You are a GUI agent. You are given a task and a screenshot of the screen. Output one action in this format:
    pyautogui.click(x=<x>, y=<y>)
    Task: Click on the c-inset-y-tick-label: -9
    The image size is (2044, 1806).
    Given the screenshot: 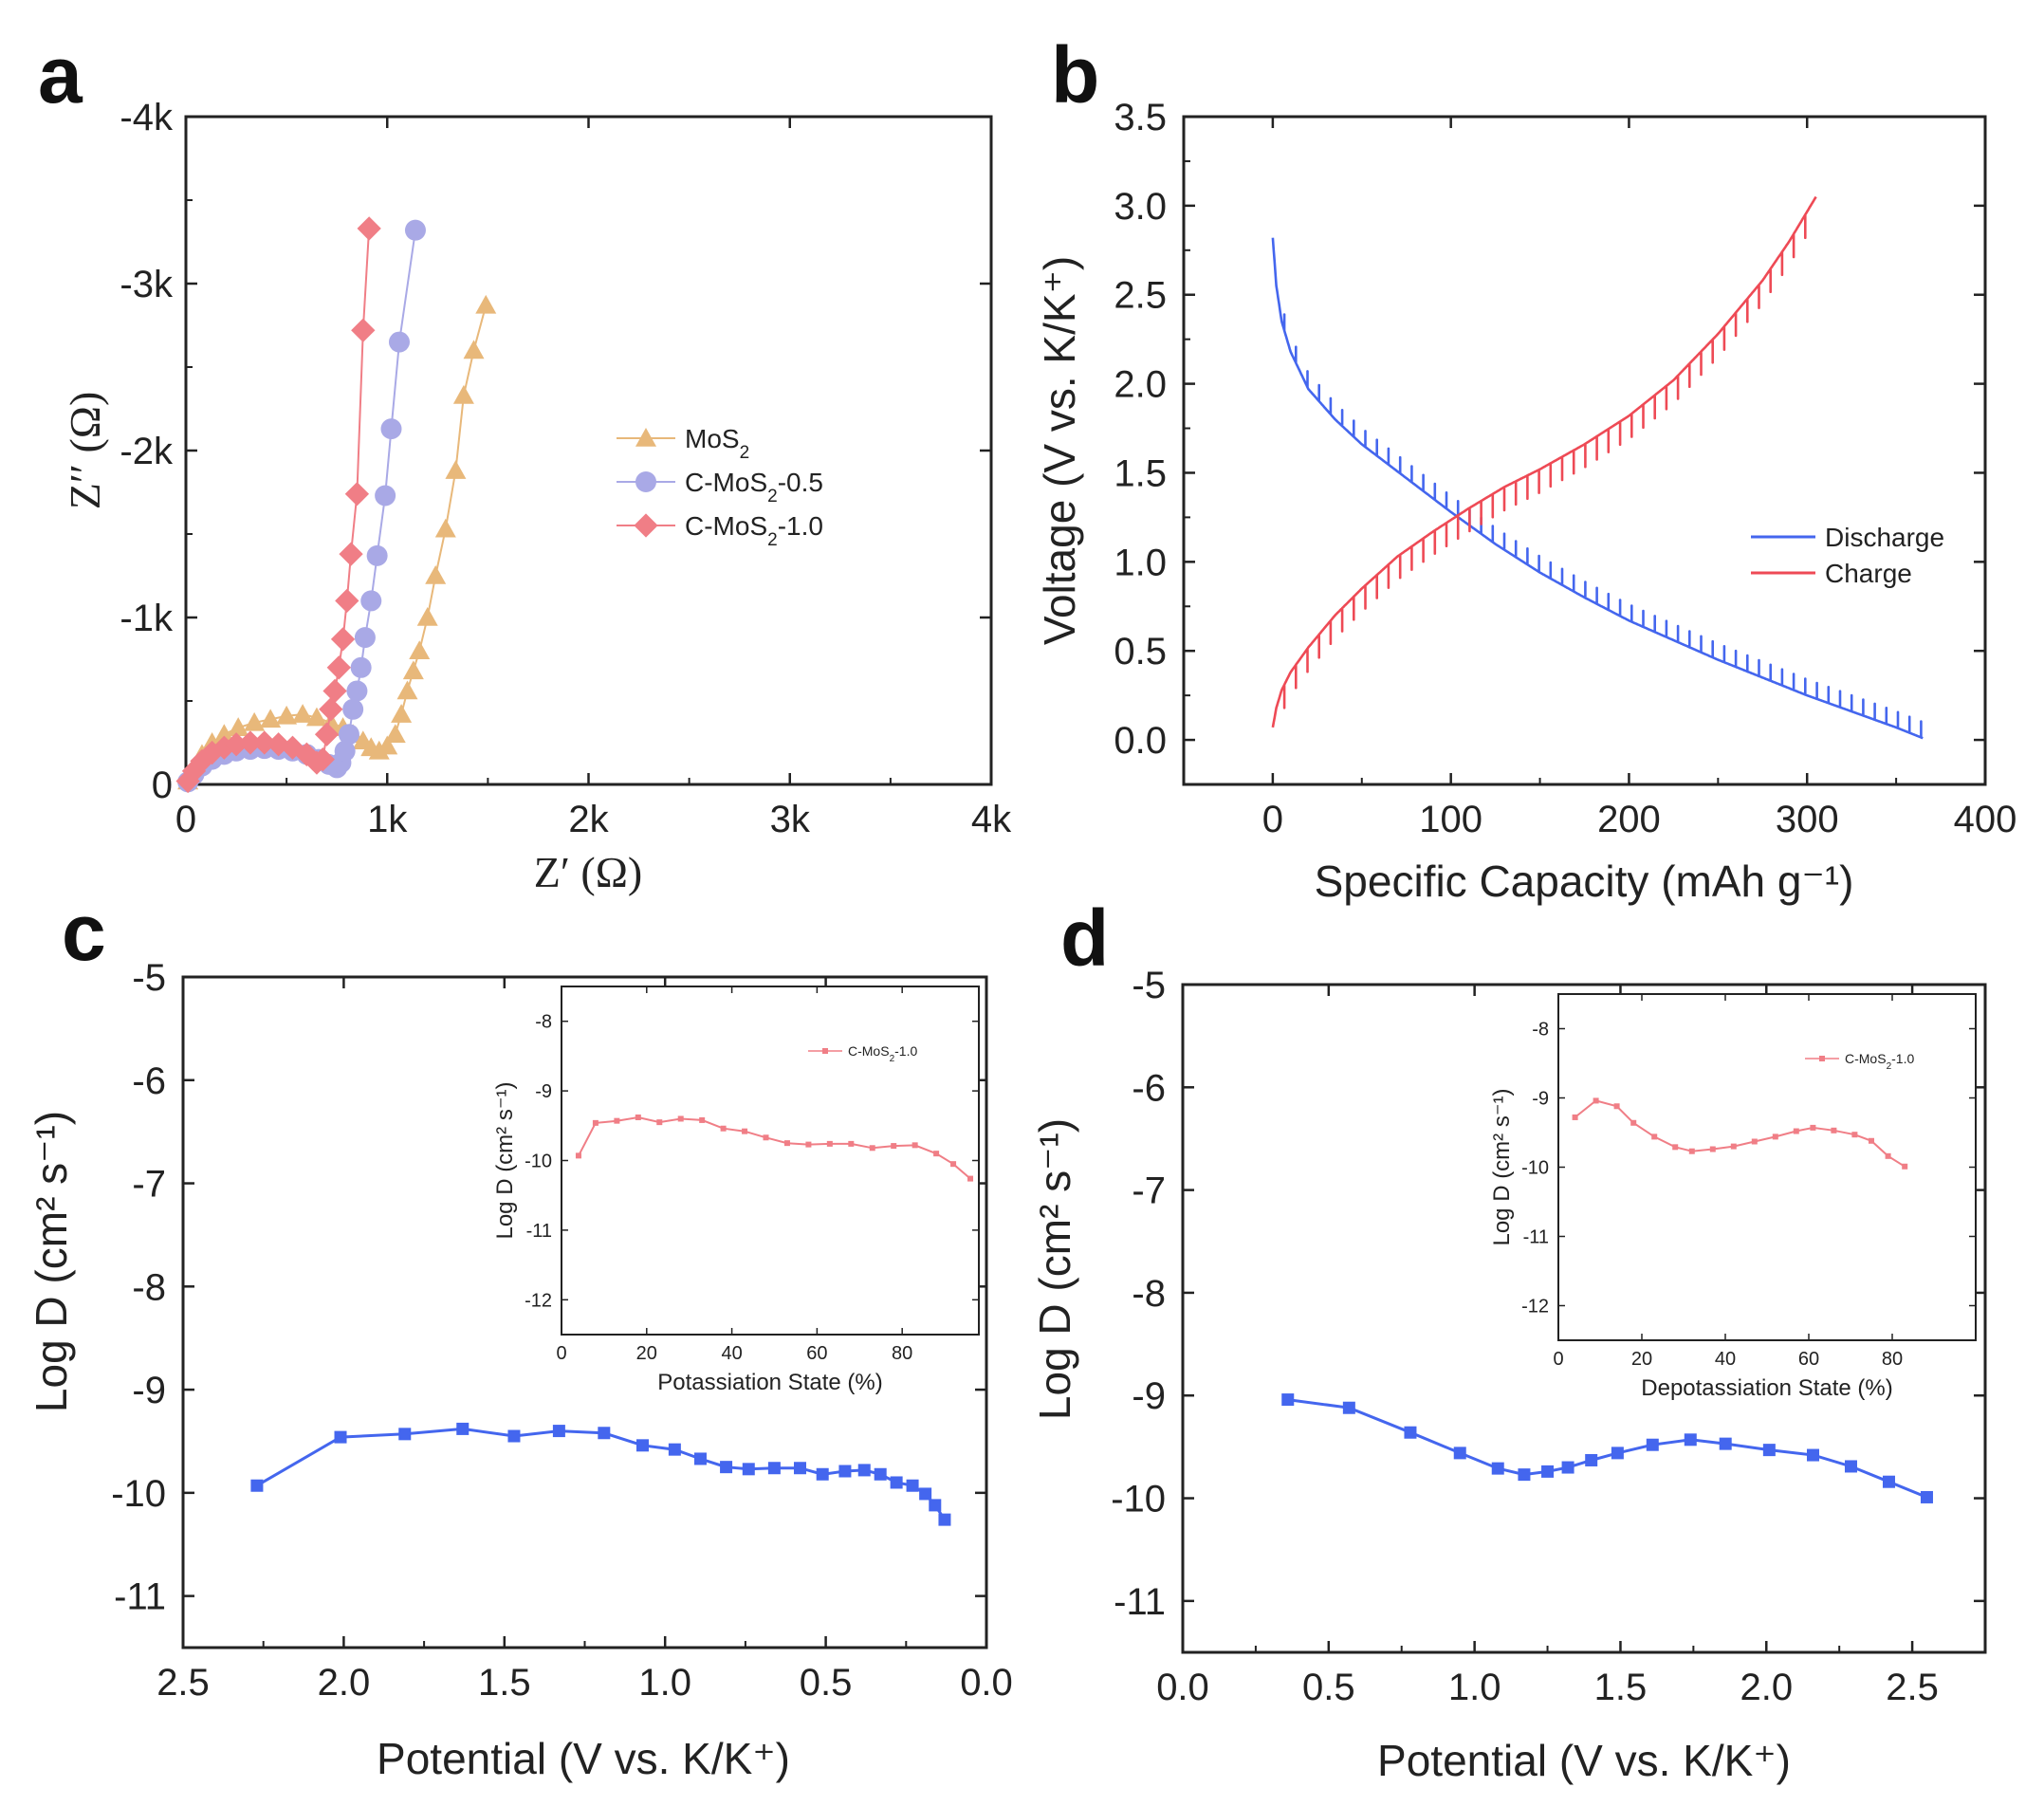 What is the action you would take?
    pyautogui.click(x=543, y=1091)
    